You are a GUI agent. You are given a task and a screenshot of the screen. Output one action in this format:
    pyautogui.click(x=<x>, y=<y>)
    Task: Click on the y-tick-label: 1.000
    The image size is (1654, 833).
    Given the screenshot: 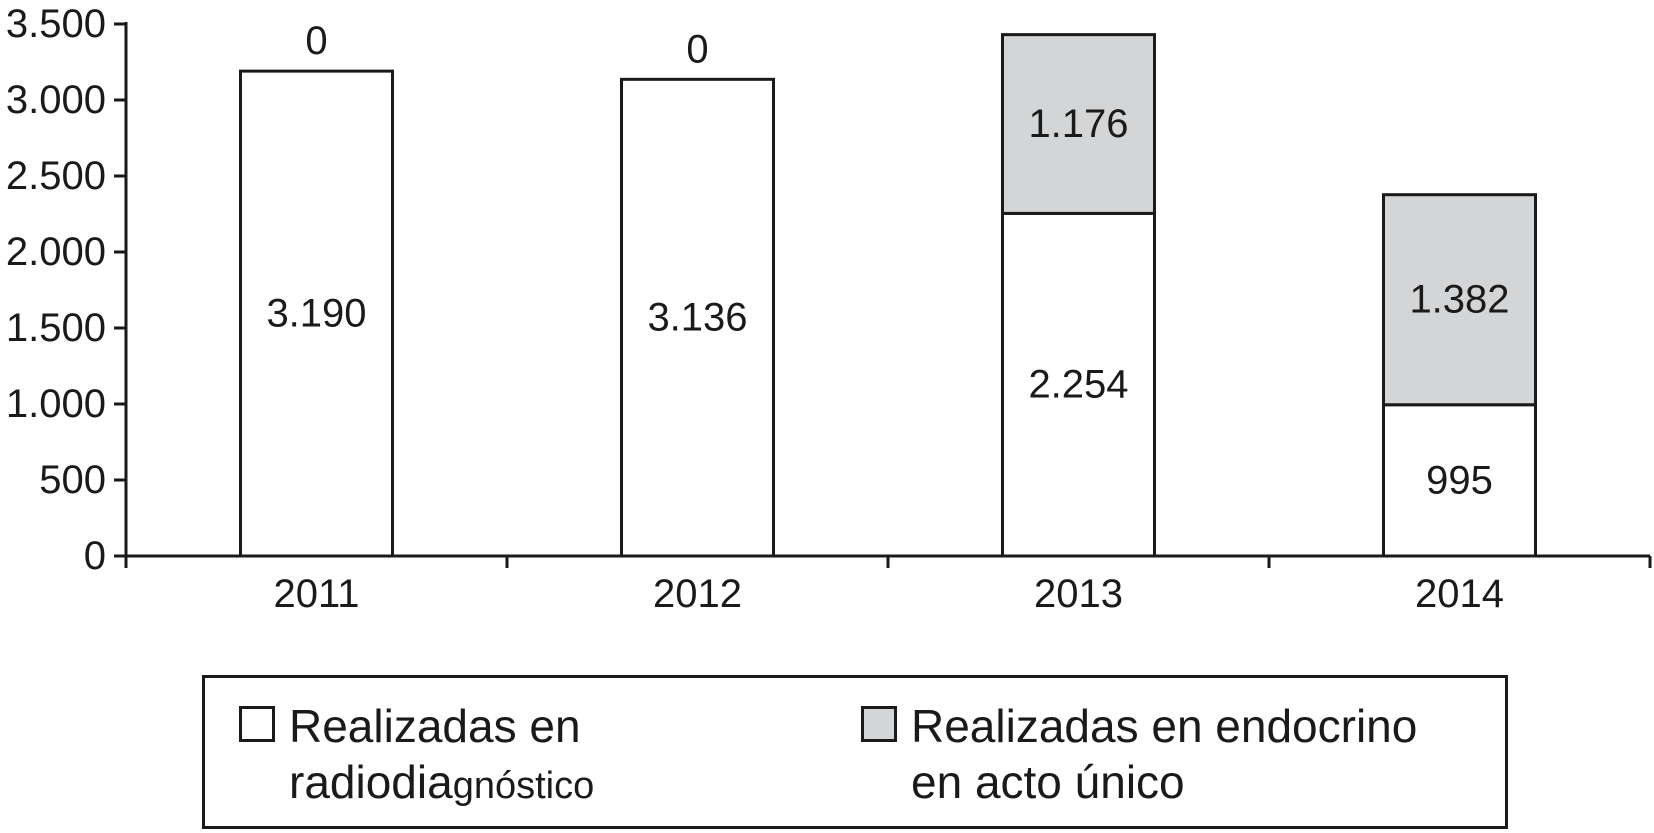 What is the action you would take?
    pyautogui.click(x=56, y=404)
    